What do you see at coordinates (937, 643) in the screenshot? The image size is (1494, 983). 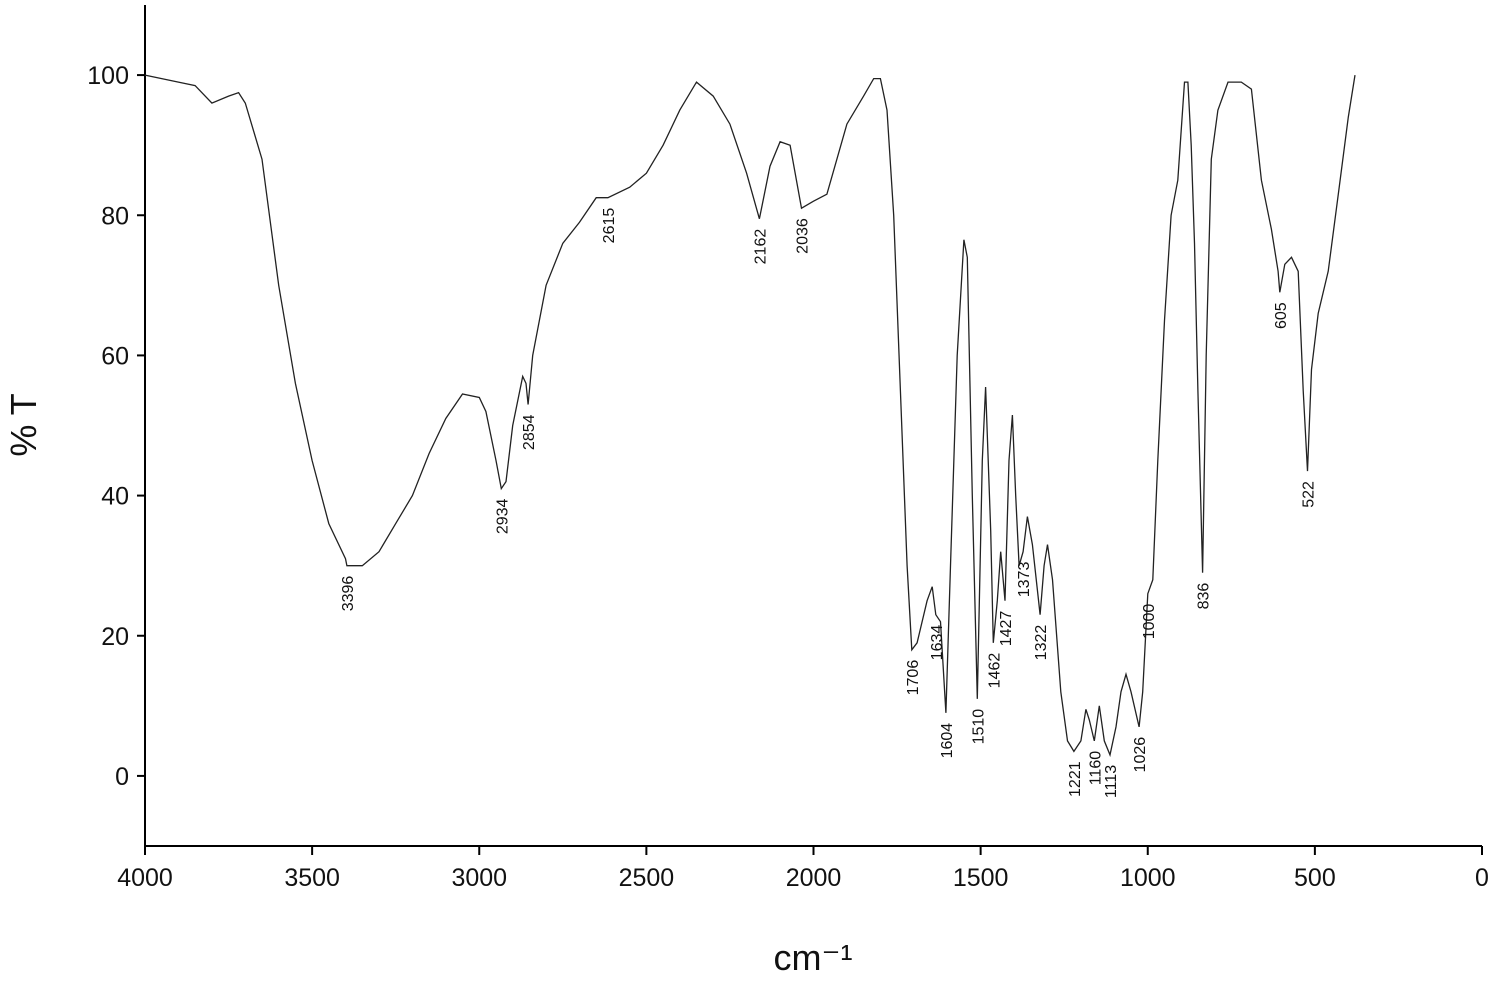 I see `peak-label: 1634` at bounding box center [937, 643].